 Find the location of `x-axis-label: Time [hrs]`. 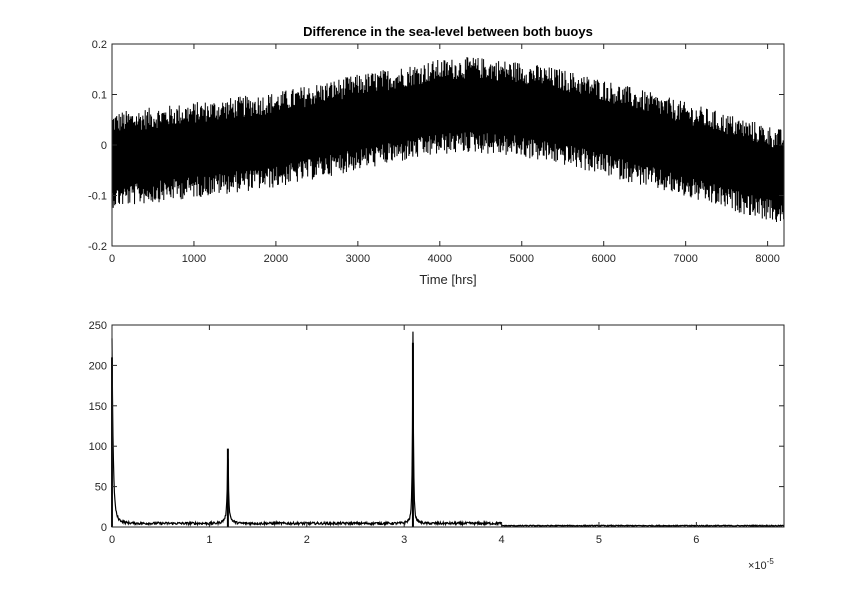

x-axis-label: Time [hrs] is located at coordinates (447, 279).